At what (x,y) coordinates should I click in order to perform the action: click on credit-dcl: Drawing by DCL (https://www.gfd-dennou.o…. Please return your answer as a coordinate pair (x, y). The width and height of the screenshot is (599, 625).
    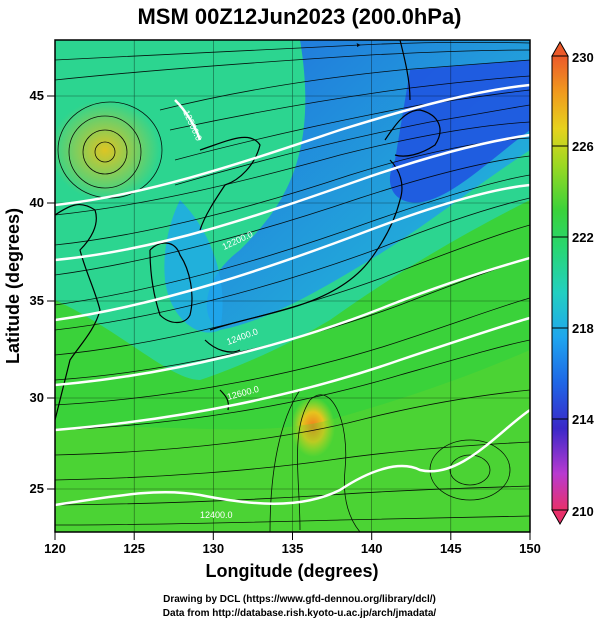
    Looking at the image, I should click on (299, 599).